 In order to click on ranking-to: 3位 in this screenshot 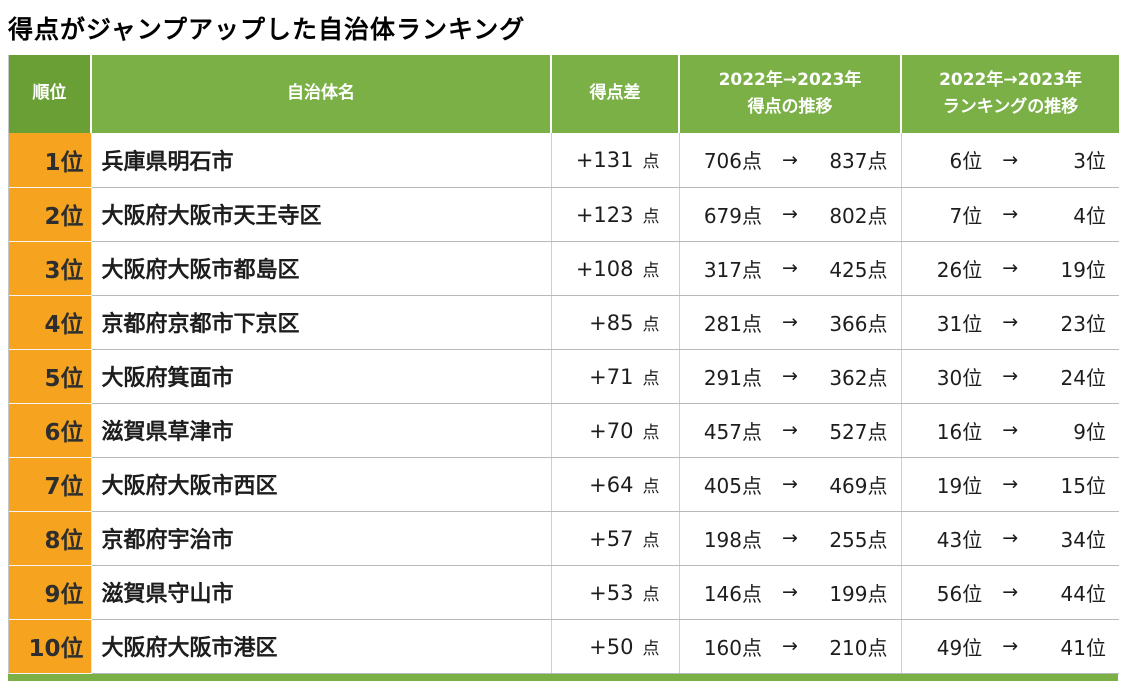, I will do `click(1089, 161)`.